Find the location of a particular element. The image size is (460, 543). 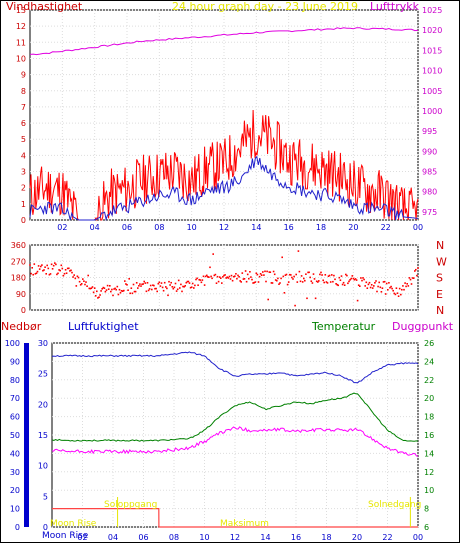

humidity-ytick-label: 0 is located at coordinates (45, 527).